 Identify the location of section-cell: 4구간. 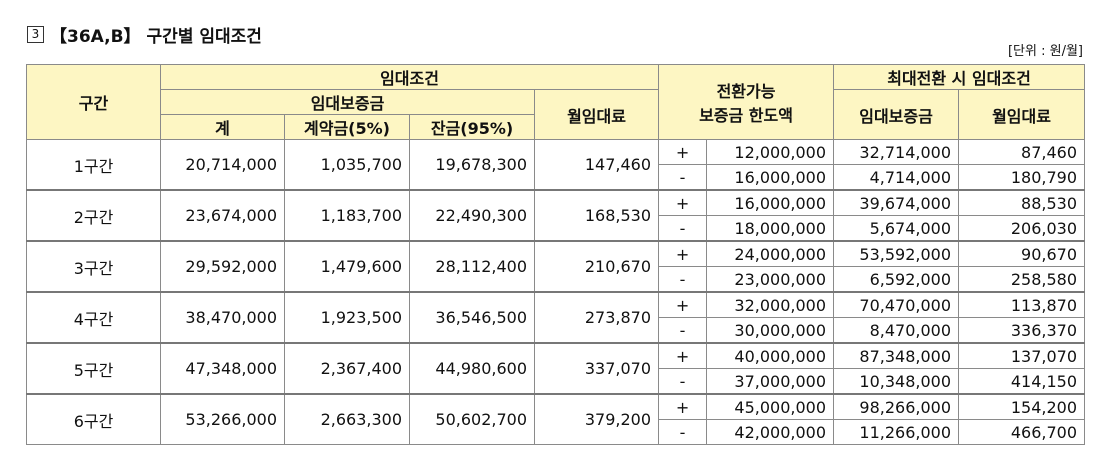
(93, 317).